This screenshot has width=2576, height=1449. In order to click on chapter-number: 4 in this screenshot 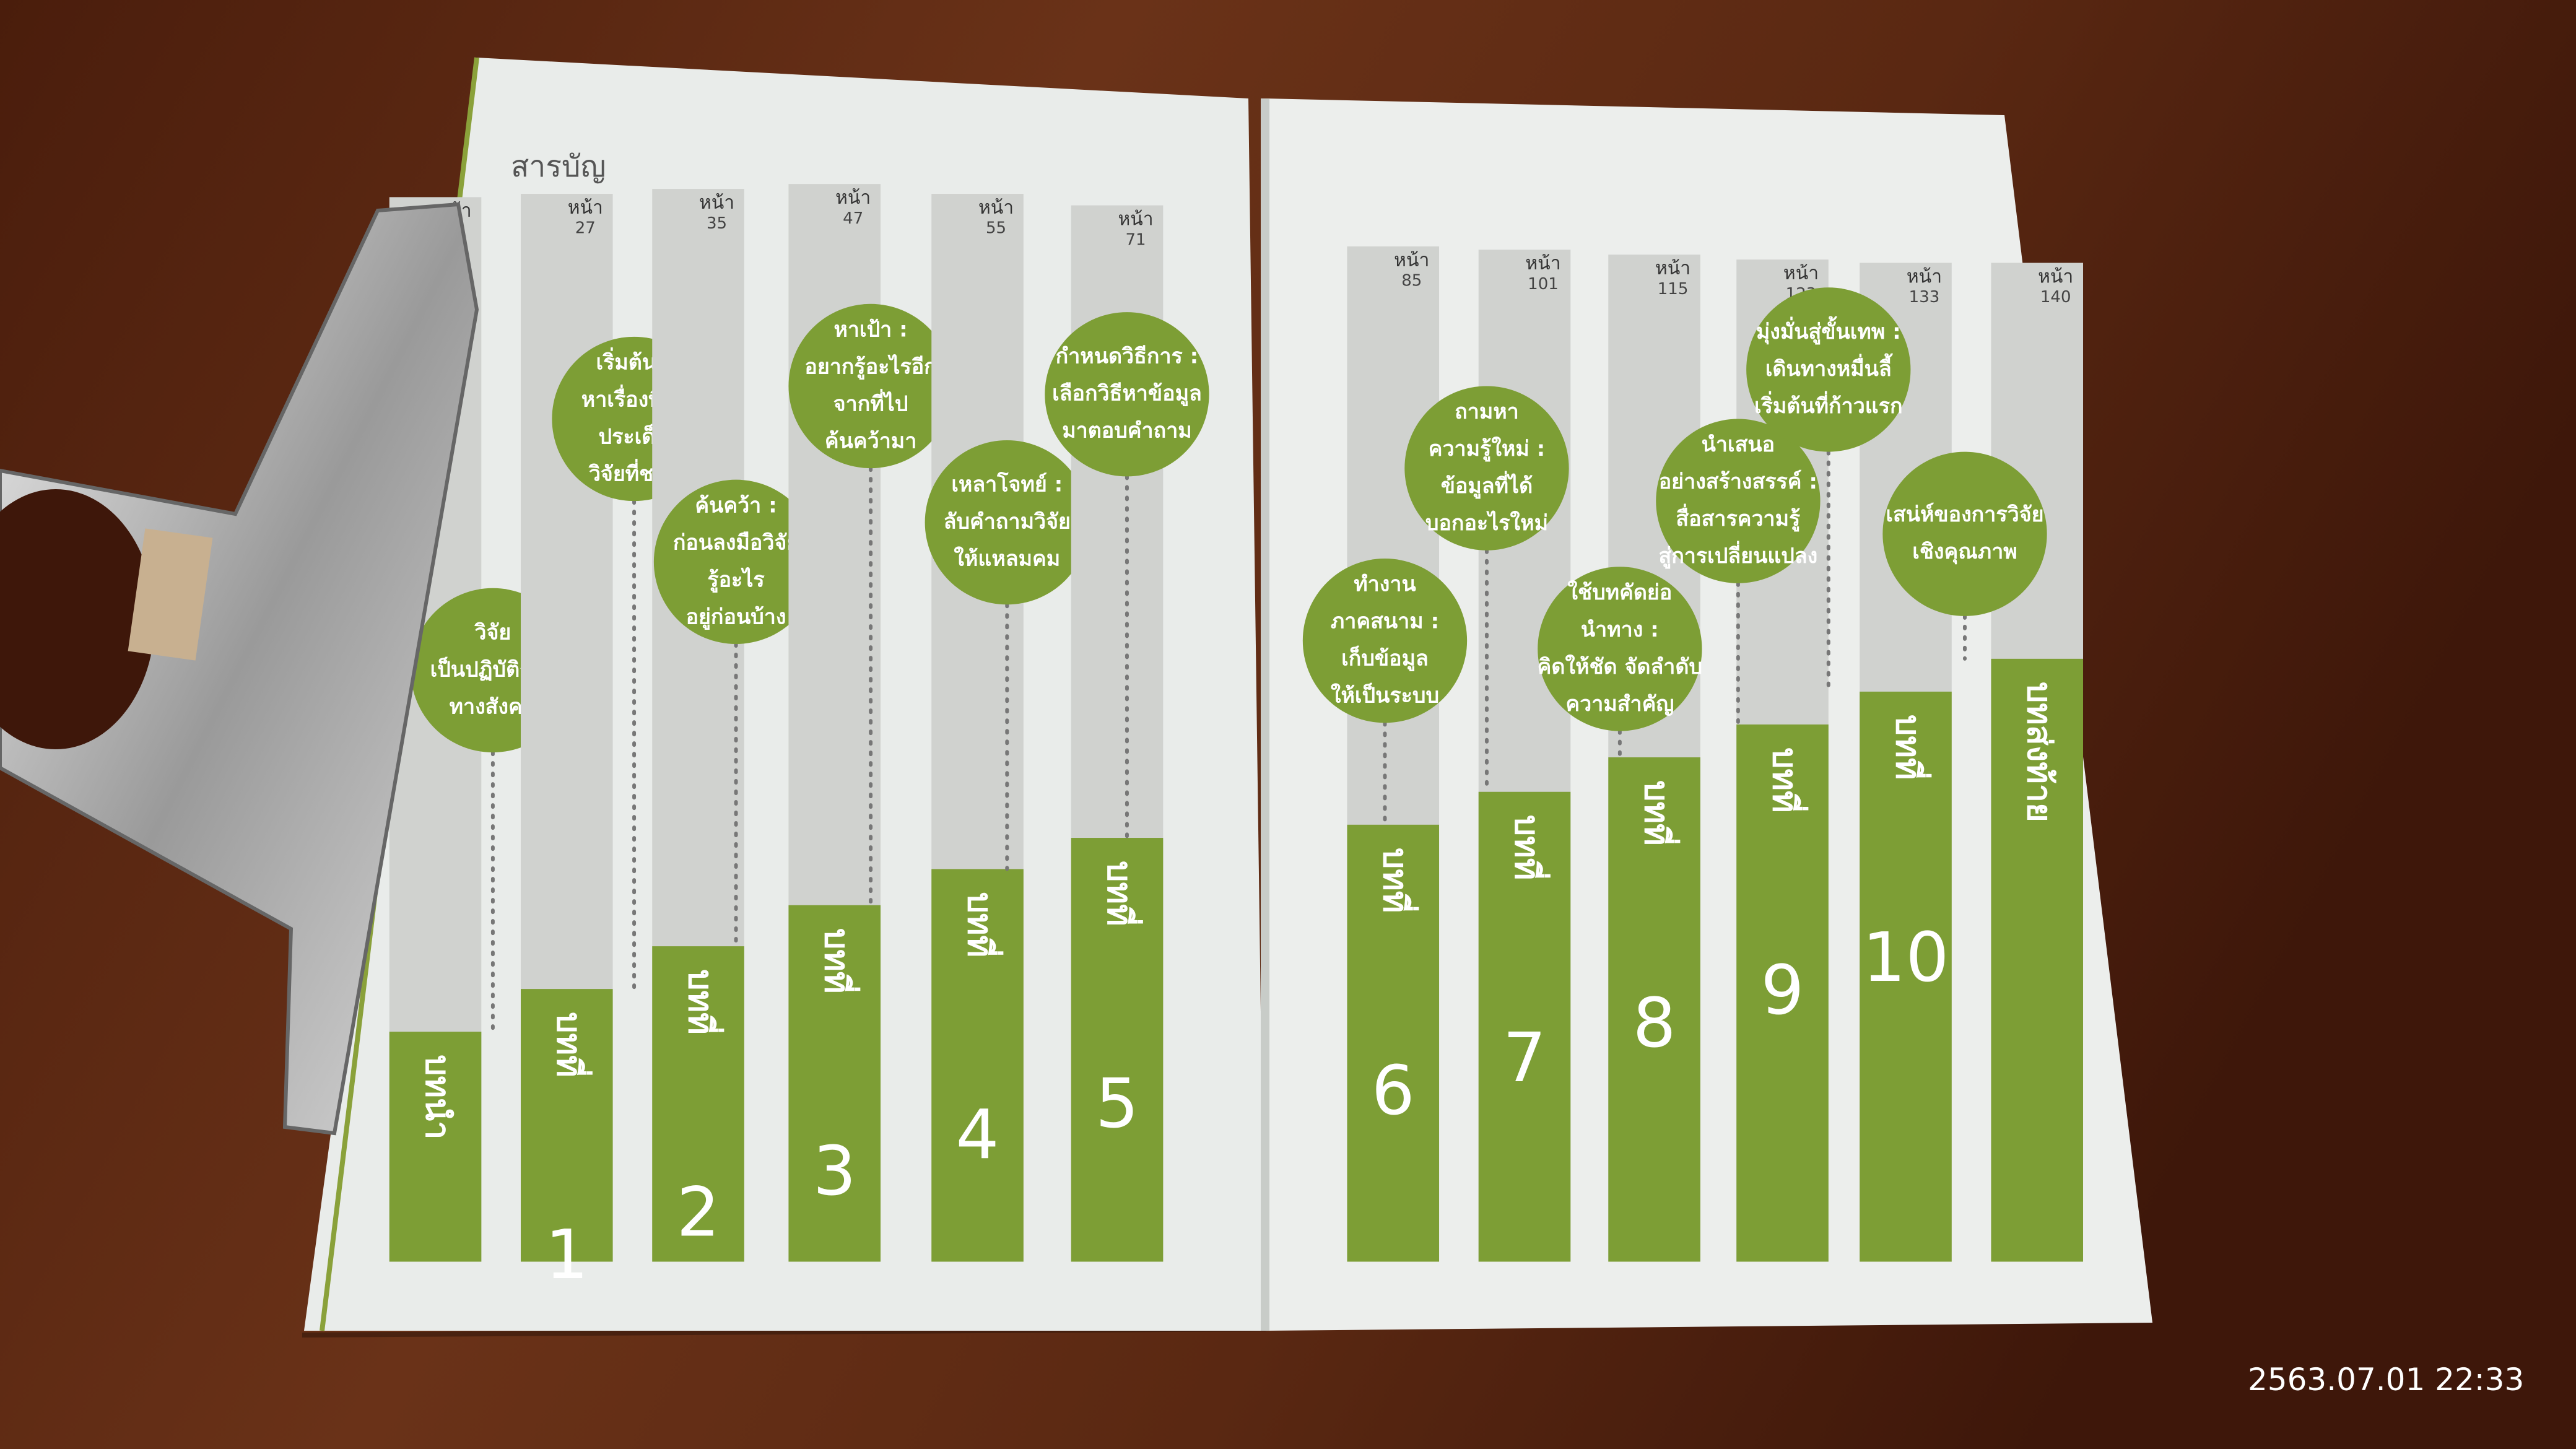, I will do `click(977, 1135)`.